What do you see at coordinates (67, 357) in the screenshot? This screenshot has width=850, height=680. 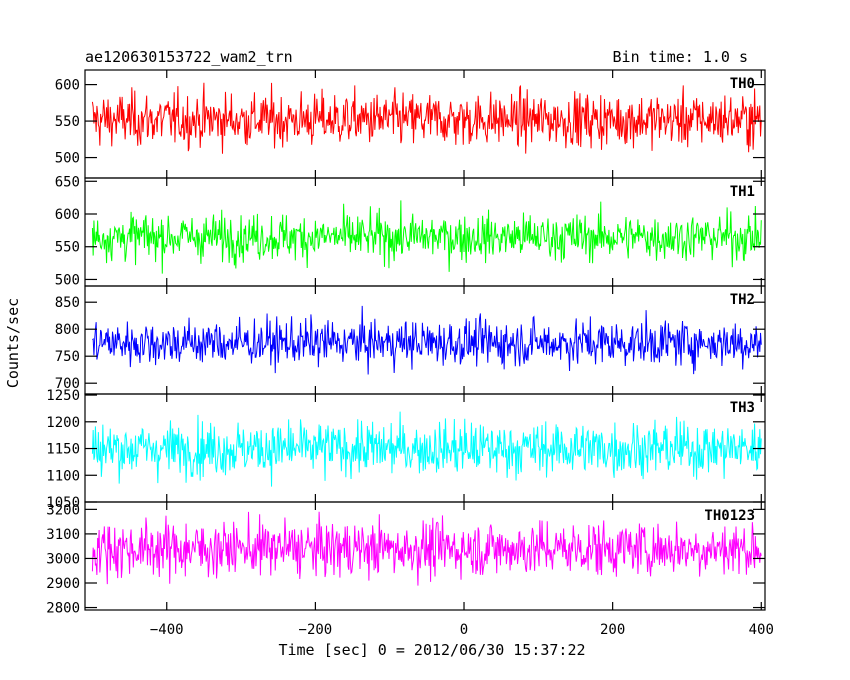 I see `y-tick-label: 750` at bounding box center [67, 357].